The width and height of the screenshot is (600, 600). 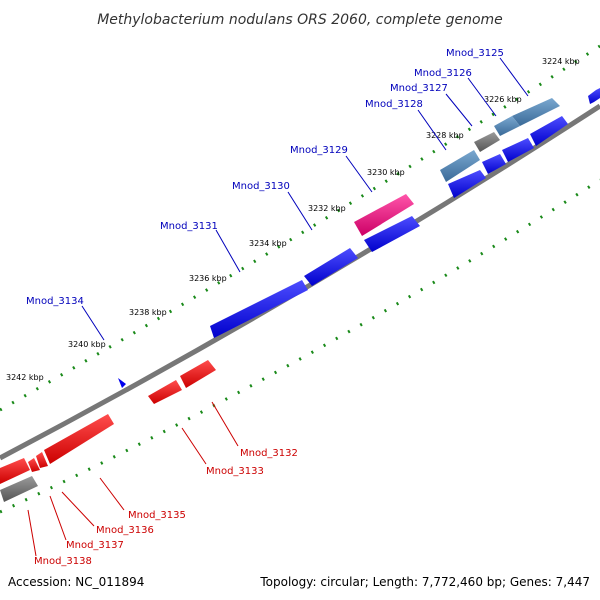 What do you see at coordinates (95, 545) in the screenshot?
I see `gene-label-mnod-3137: Mnod_3137` at bounding box center [95, 545].